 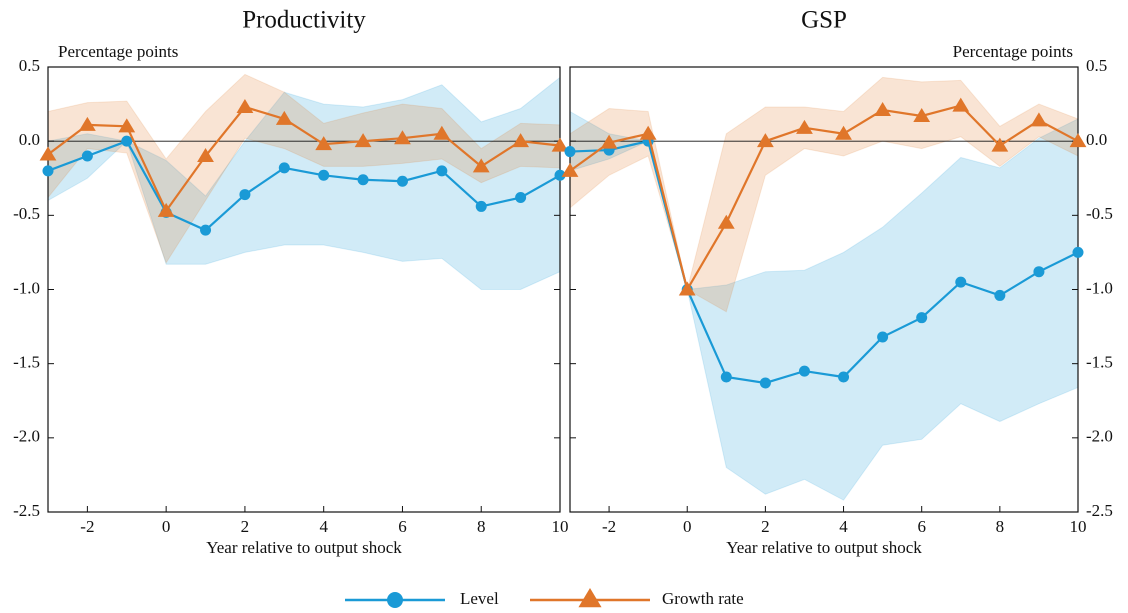 I want to click on legend-label: Growth rate, so click(x=703, y=598).